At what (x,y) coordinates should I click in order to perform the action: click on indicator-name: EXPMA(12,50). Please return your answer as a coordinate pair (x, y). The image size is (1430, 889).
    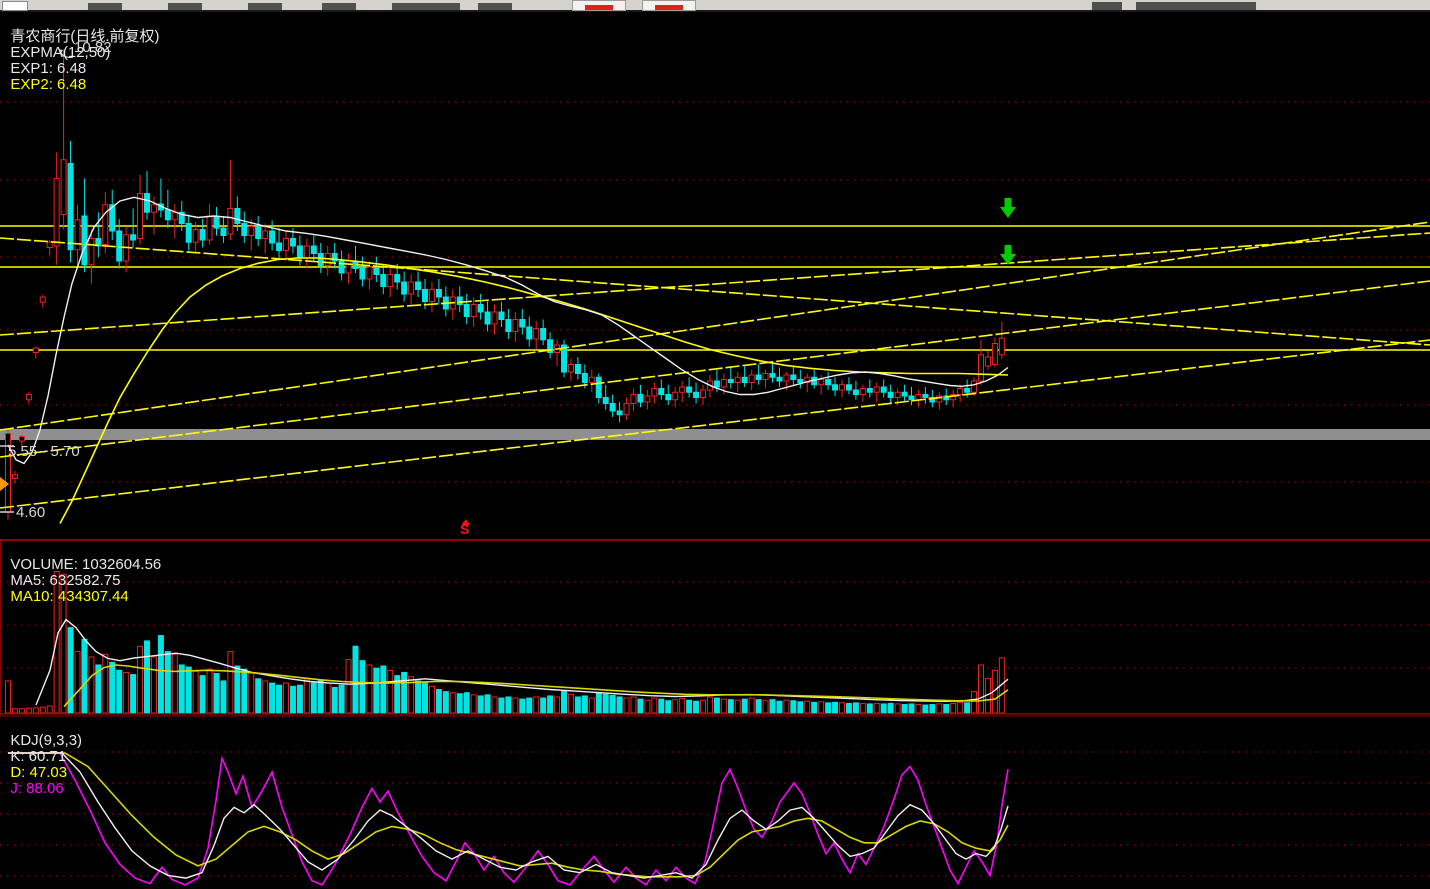
    Looking at the image, I should click on (60, 52).